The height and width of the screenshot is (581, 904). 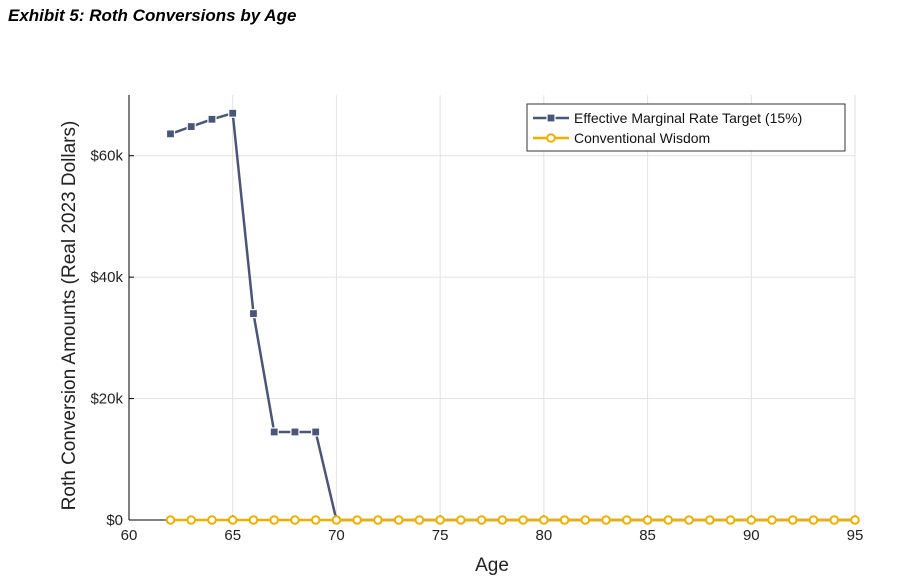 I want to click on x-tick-label: 95, so click(x=855, y=535).